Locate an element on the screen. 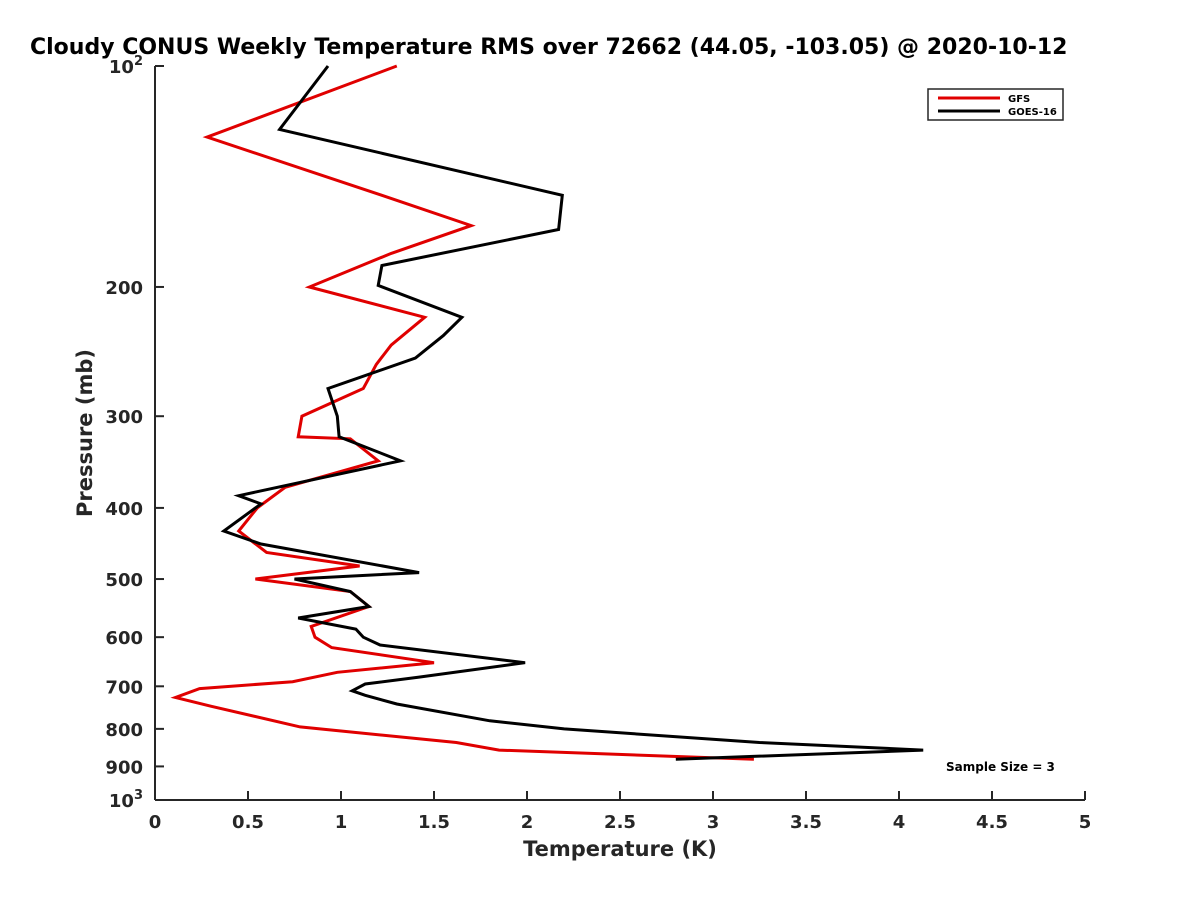 The image size is (1200, 900). y-tick-label: 500 is located at coordinates (124, 580).